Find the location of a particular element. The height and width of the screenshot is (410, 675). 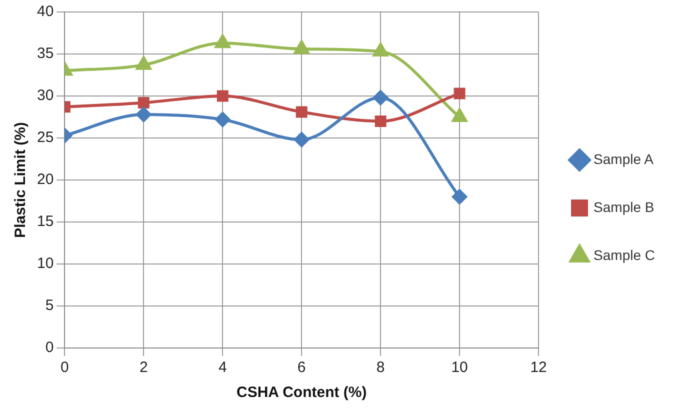

y-tick-label: 25 is located at coordinates (45, 137).